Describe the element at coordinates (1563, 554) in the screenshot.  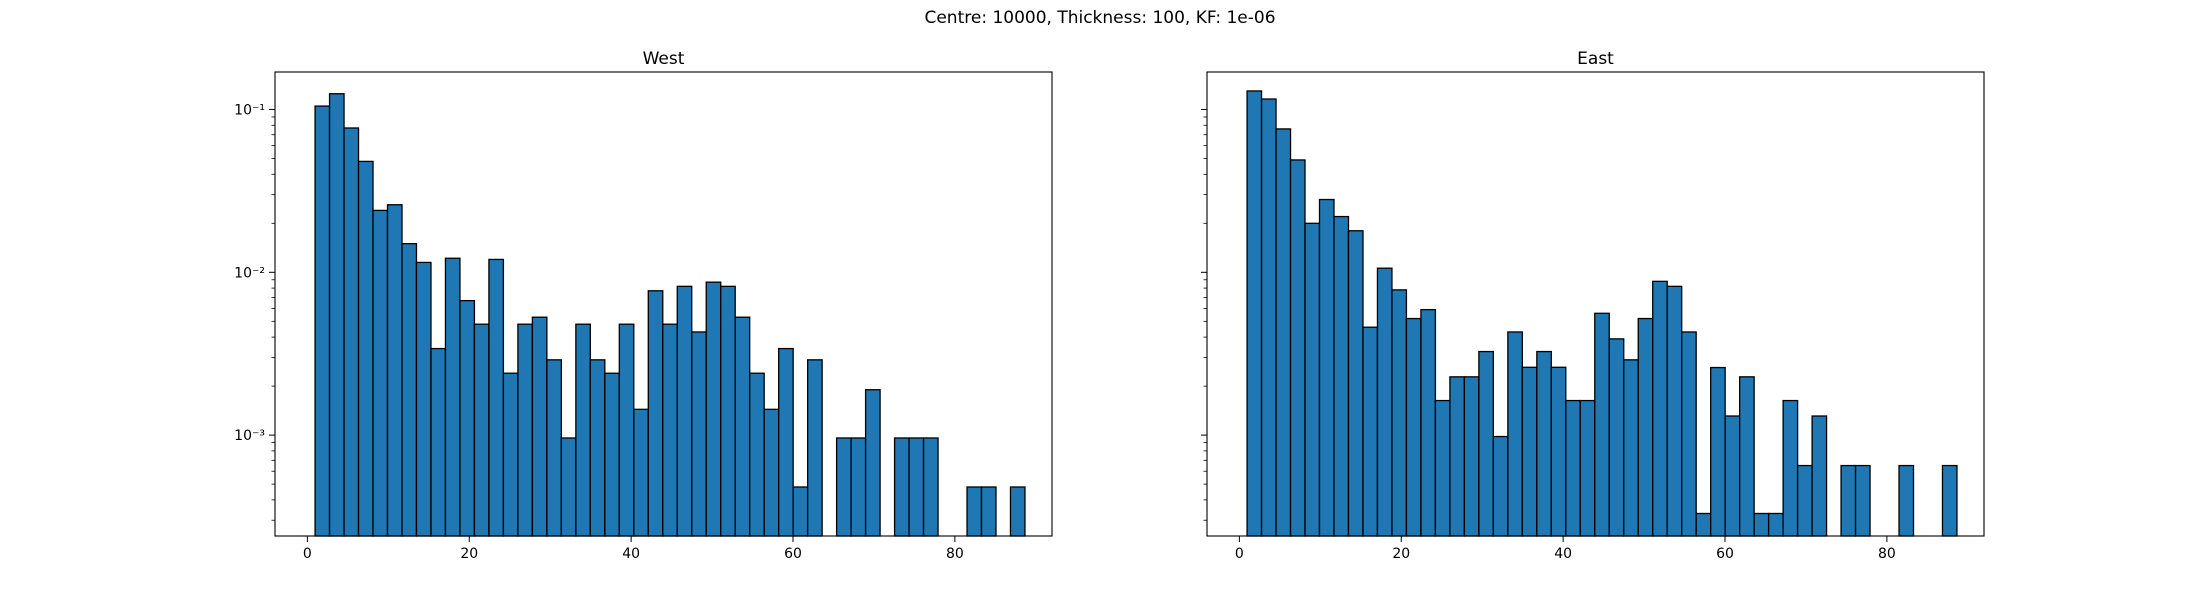
I see `east-x-tick-label: 40` at that location.